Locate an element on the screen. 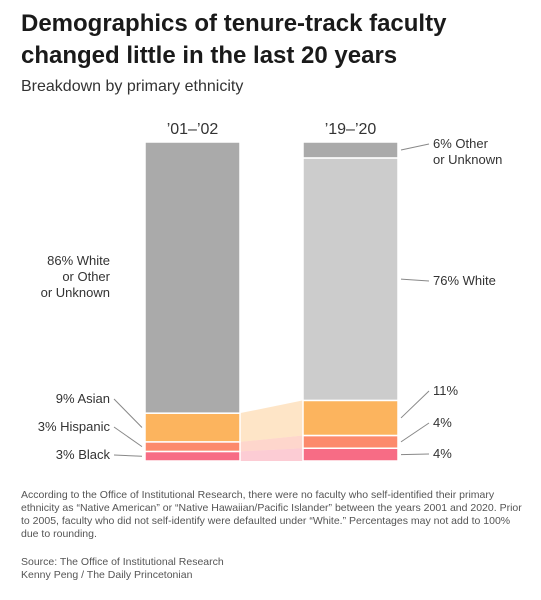  connector-hispanic is located at coordinates (271, 443).